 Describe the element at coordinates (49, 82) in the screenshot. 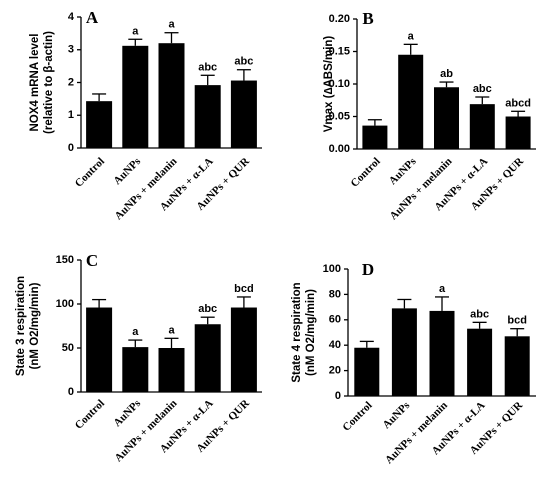

I see `y-axis-label: (relative to β-actin)` at that location.